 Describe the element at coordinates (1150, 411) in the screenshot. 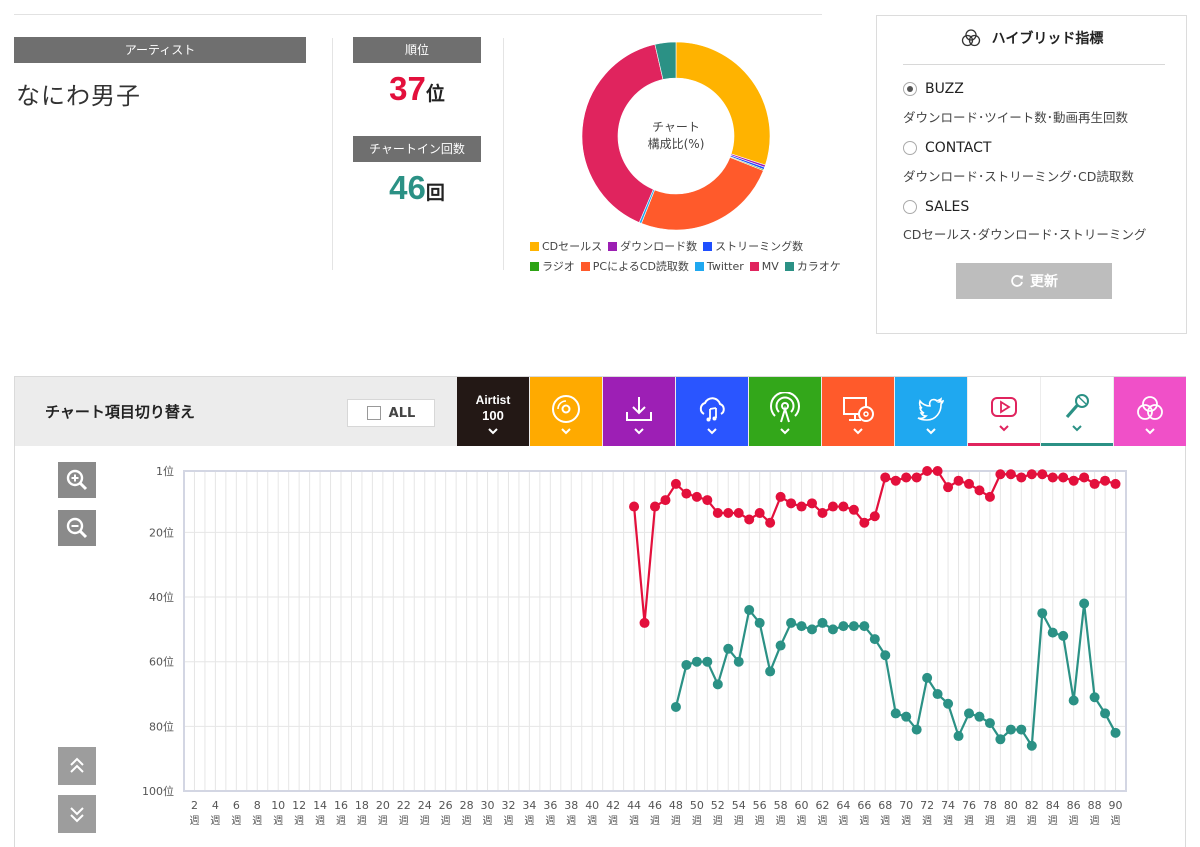

I see `chart-tab-hybrid` at that location.